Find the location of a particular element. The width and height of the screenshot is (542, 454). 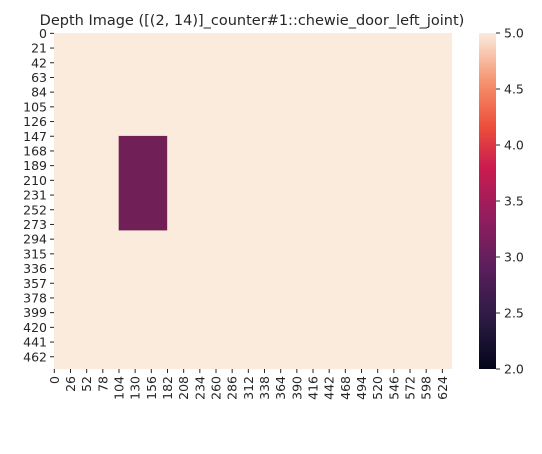

colorbar-tick-label: 3.0 is located at coordinates (514, 257).